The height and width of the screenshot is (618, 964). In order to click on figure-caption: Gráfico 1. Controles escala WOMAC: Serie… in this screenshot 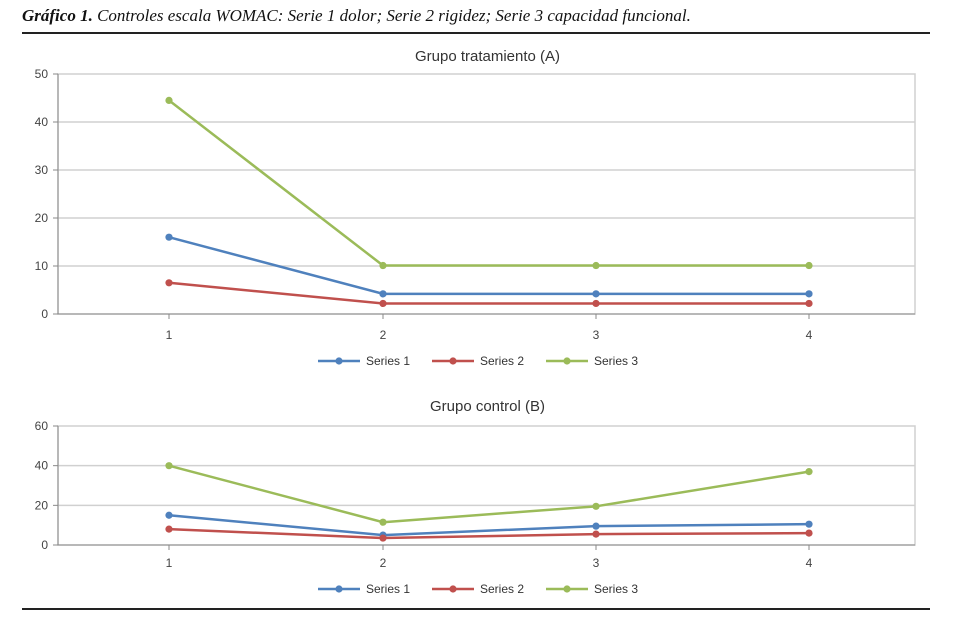, I will do `click(477, 16)`.